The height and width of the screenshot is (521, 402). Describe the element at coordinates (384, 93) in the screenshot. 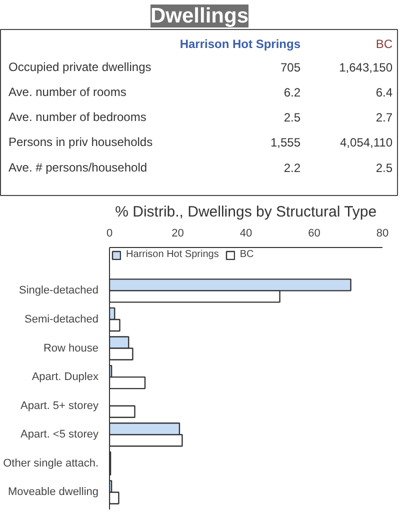

I see `text: 6.4` at that location.